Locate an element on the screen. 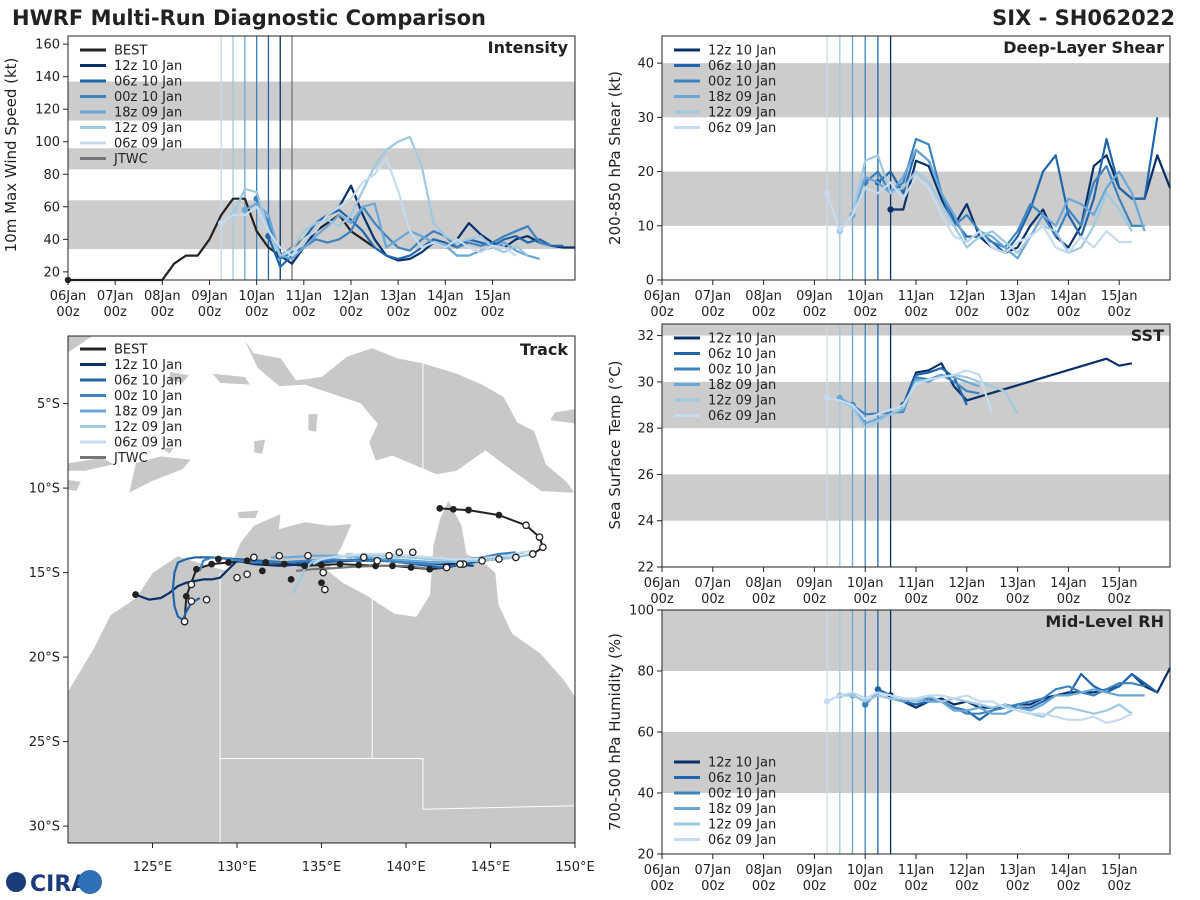 The image size is (1200, 900). shear-xtick-day-3: 09Jan is located at coordinates (814, 296).